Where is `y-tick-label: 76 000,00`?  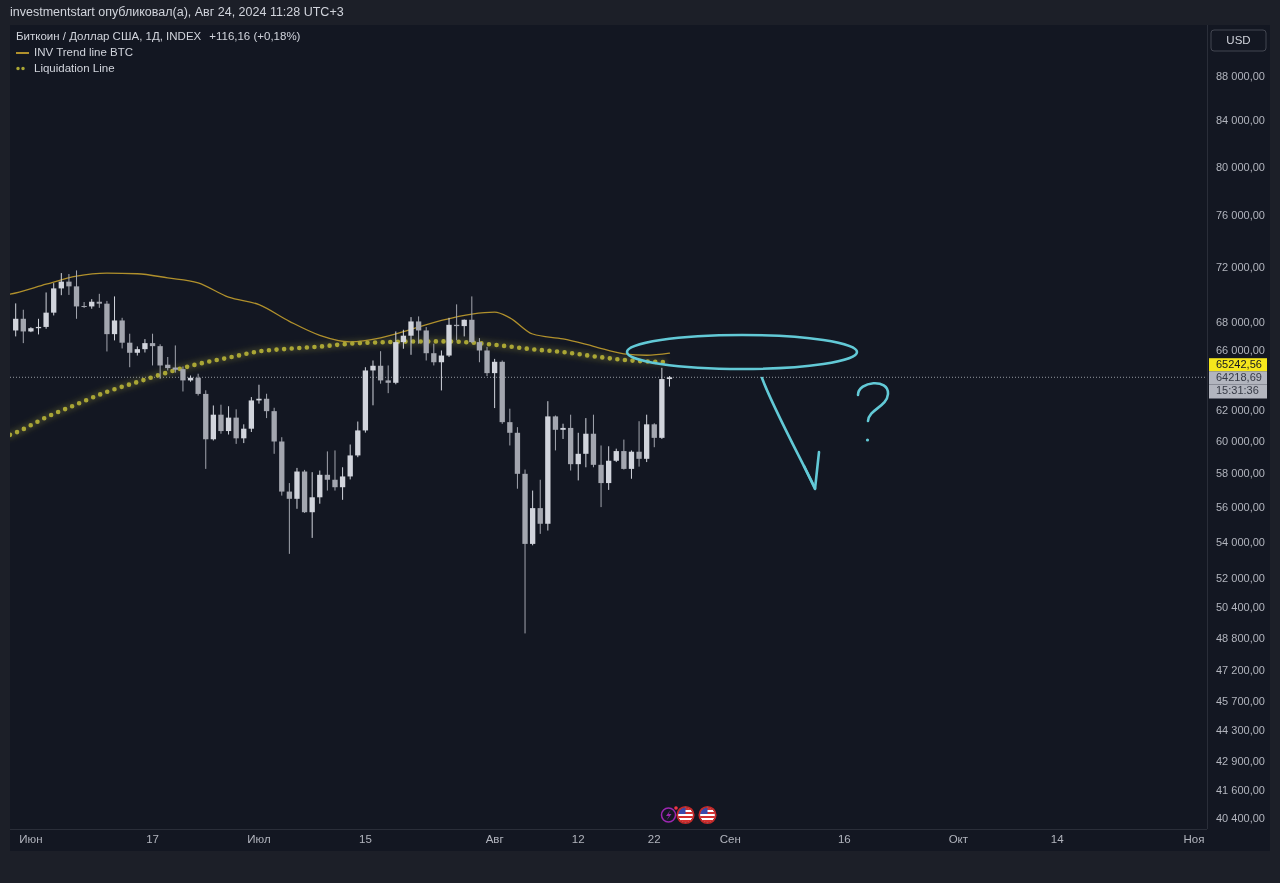
y-tick-label: 76 000,00 is located at coordinates (1240, 215).